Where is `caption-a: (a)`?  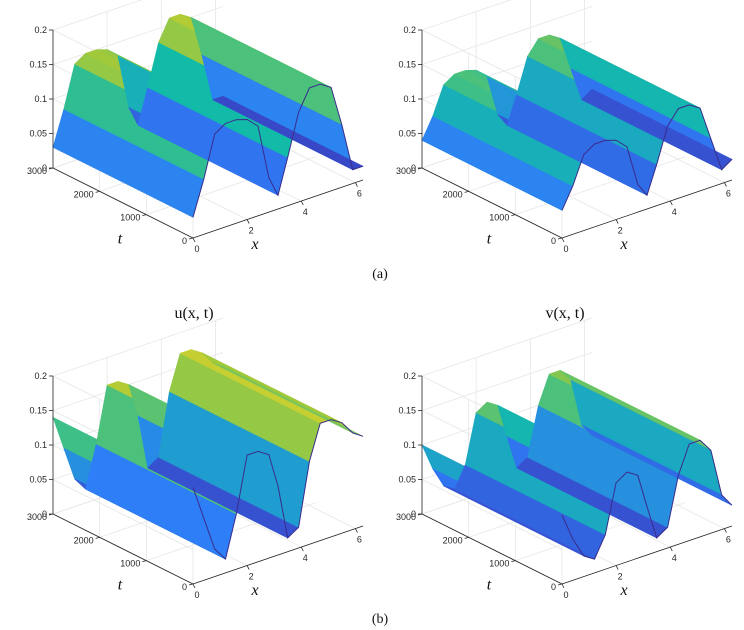 caption-a: (a) is located at coordinates (380, 274).